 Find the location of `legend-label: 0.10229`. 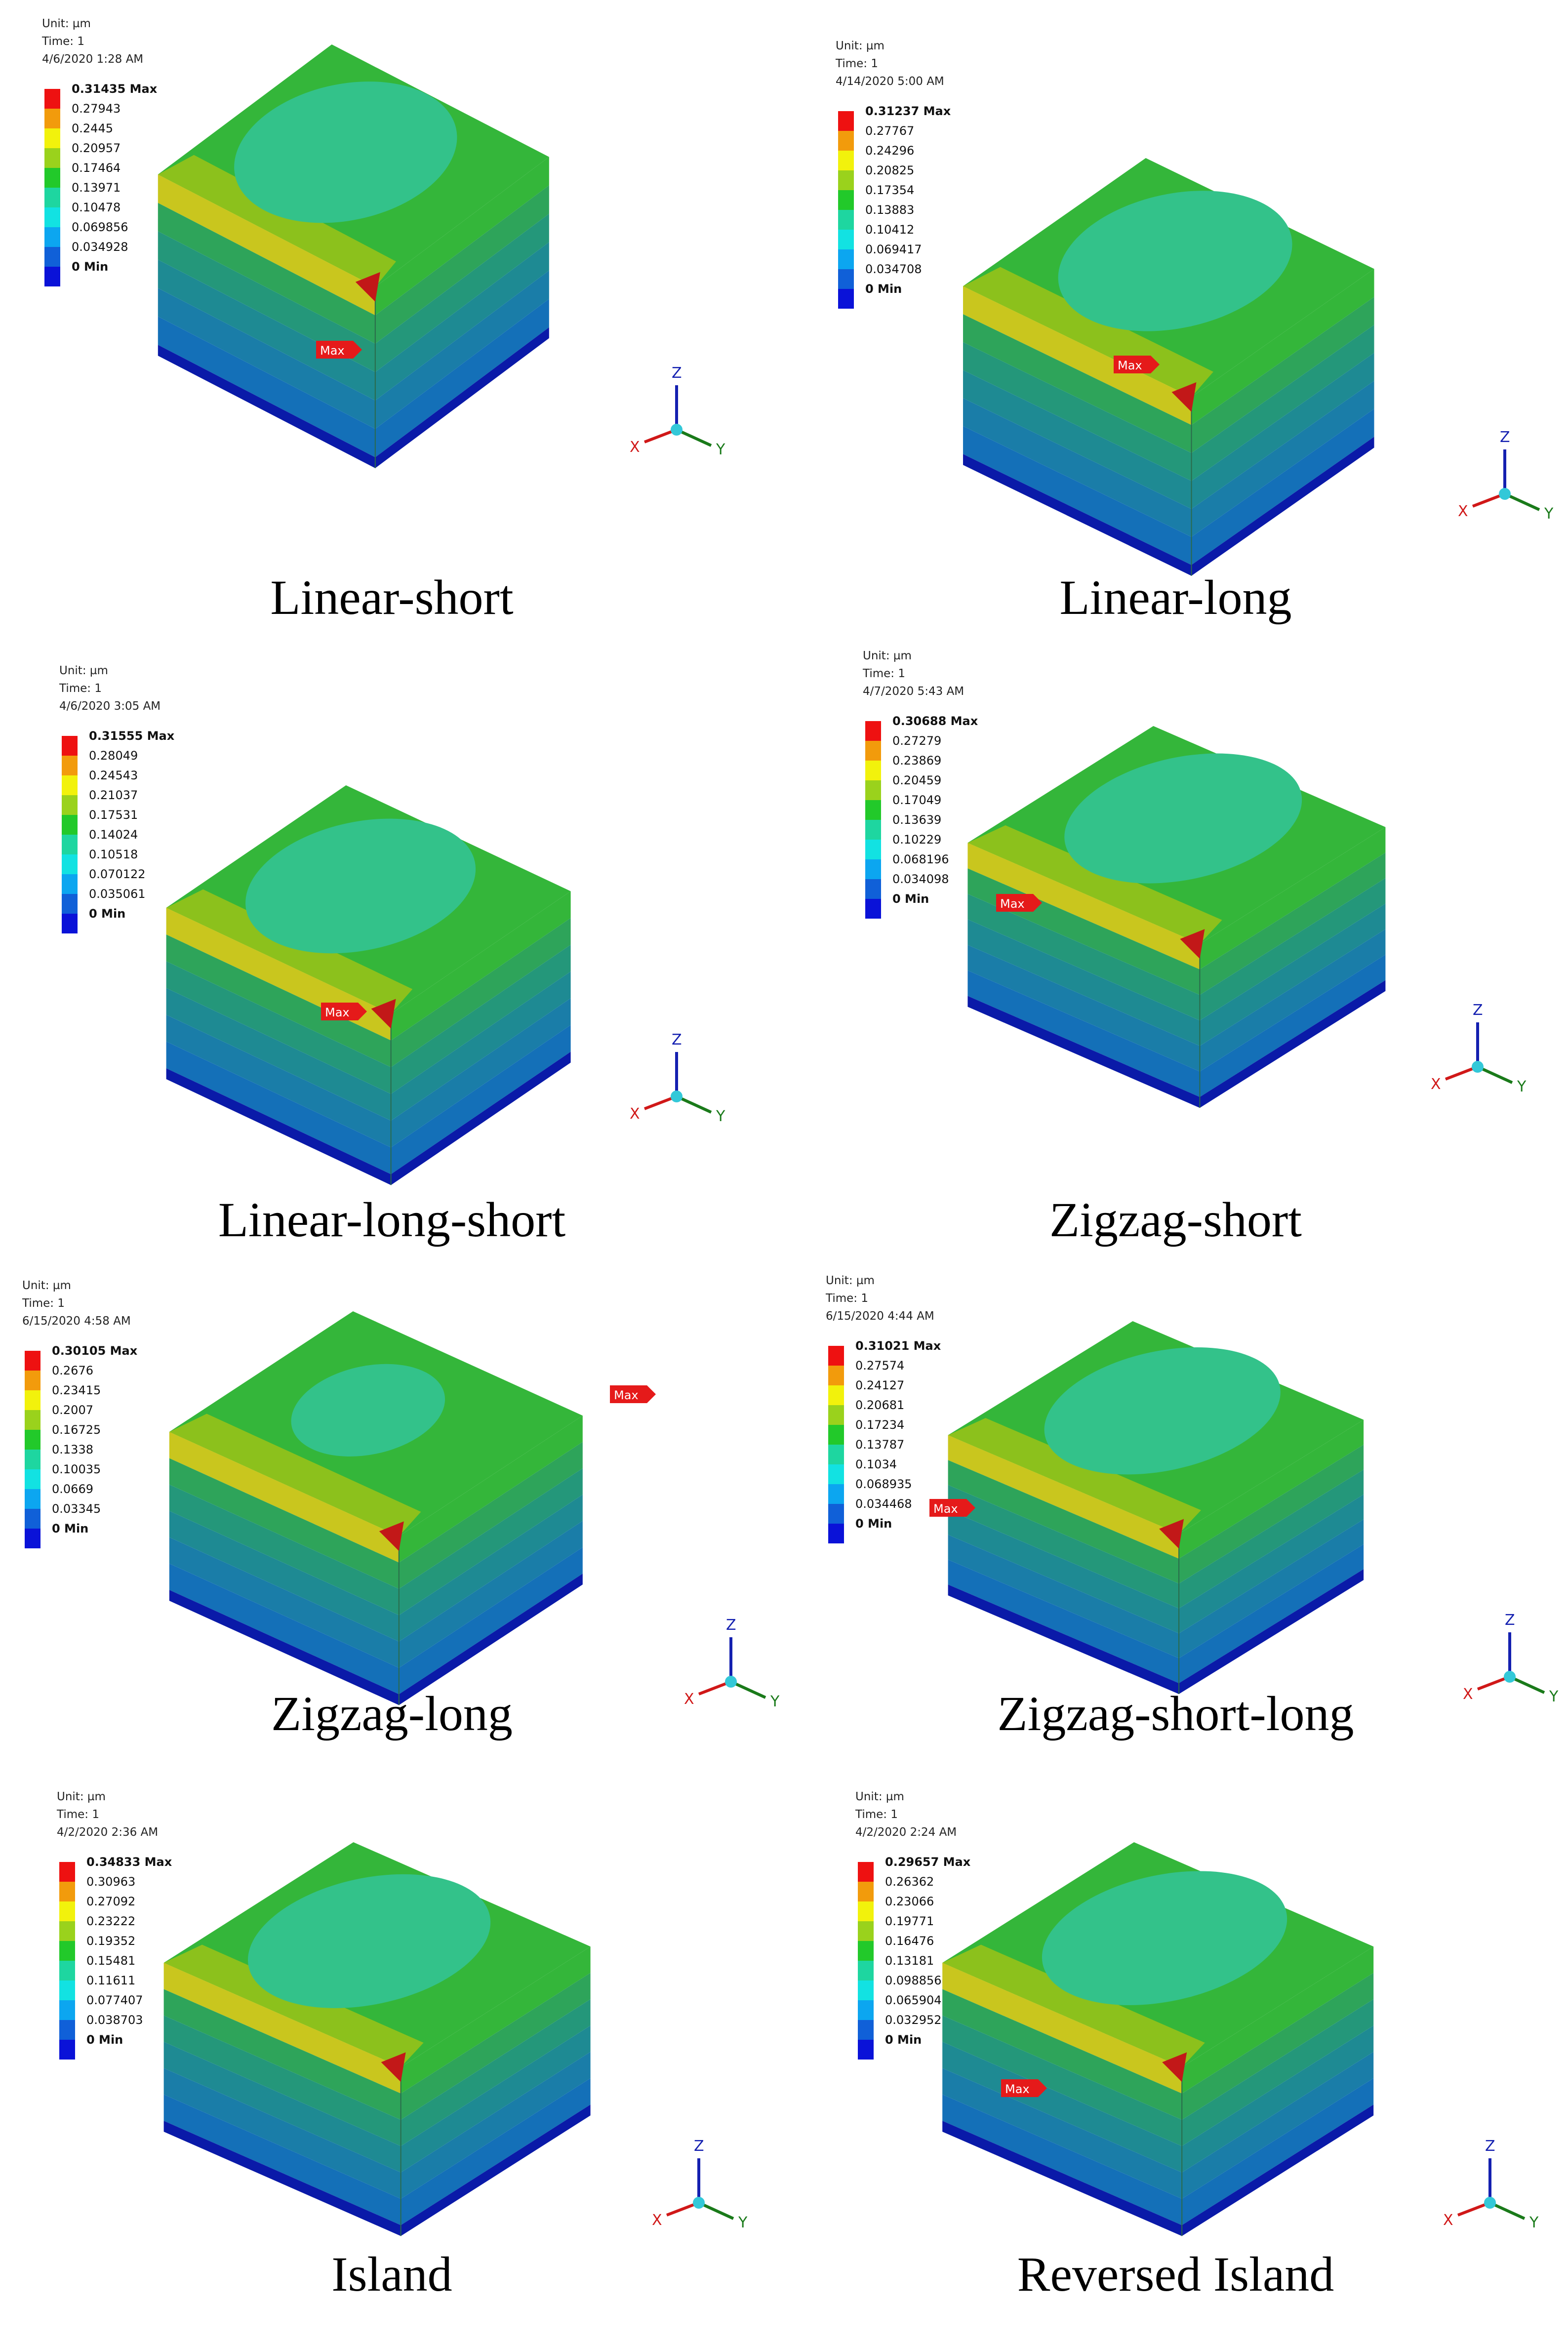

legend-label: 0.10229 is located at coordinates (917, 840).